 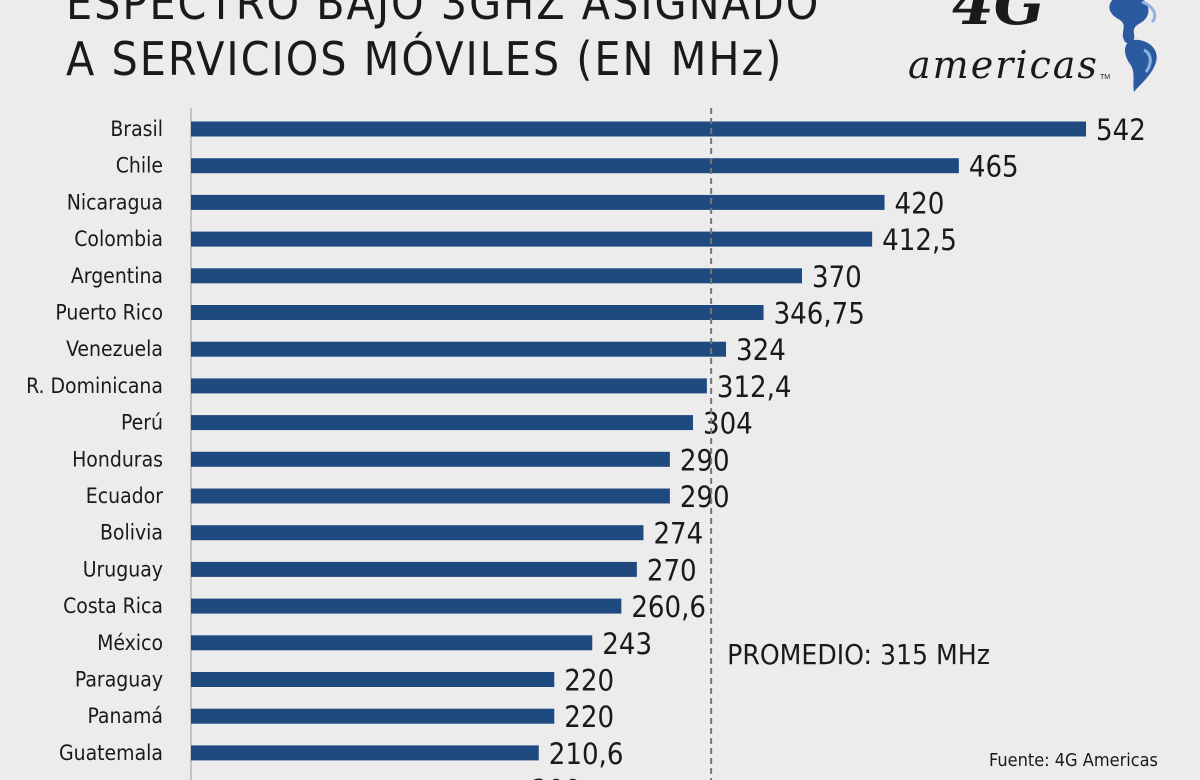 I want to click on category-label: Honduras, so click(x=117, y=459).